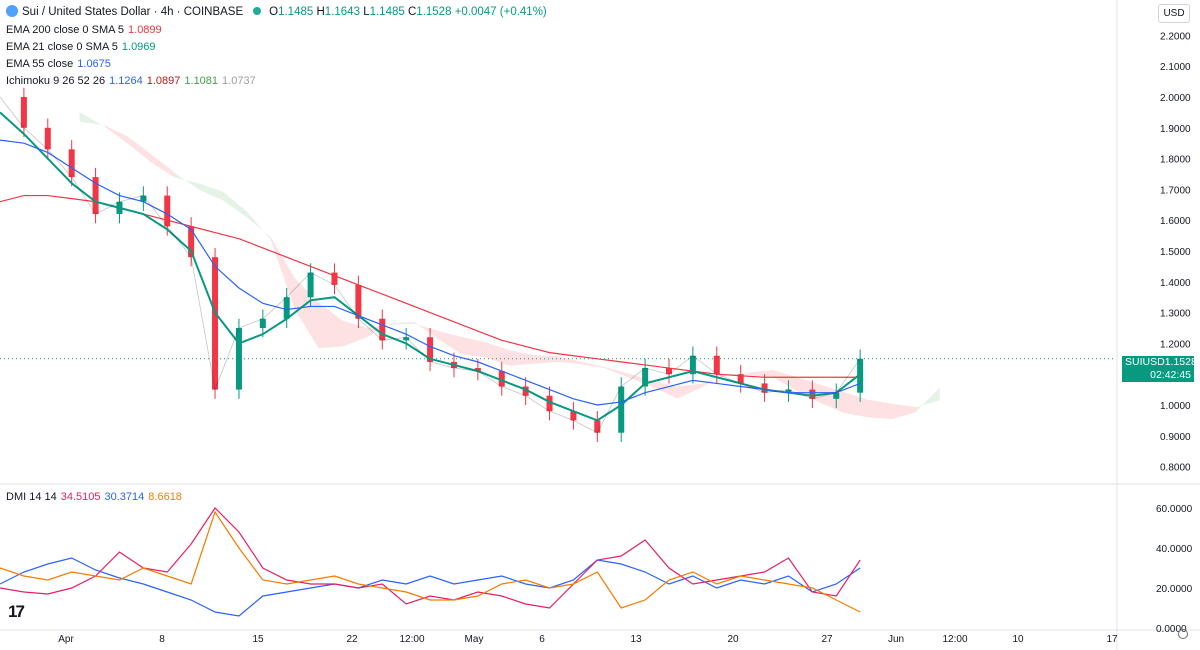 The image size is (1200, 650). What do you see at coordinates (1174, 549) in the screenshot?
I see `dmi-tick-label: 40.0000` at bounding box center [1174, 549].